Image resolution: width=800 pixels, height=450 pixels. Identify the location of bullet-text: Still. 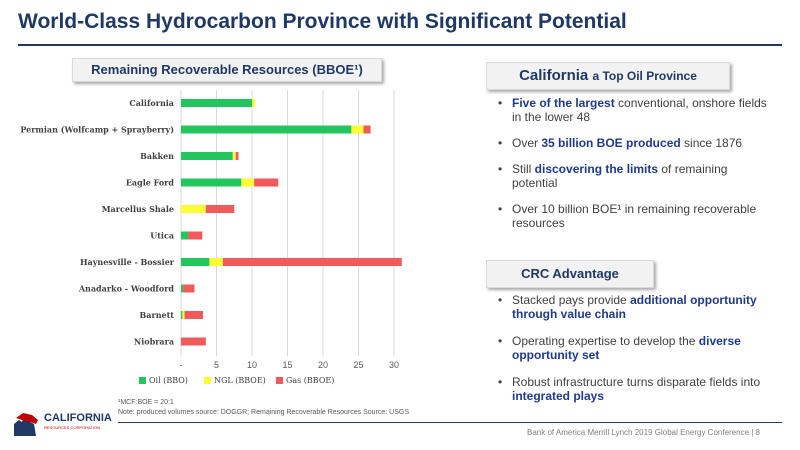
(523, 169).